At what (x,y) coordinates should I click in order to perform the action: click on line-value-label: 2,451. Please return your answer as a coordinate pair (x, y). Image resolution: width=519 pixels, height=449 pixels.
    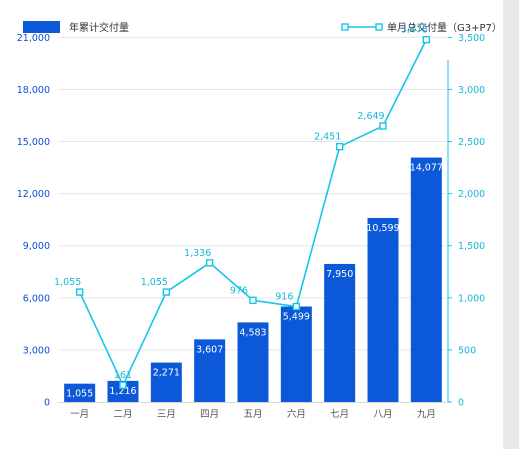
    Looking at the image, I should click on (327, 137).